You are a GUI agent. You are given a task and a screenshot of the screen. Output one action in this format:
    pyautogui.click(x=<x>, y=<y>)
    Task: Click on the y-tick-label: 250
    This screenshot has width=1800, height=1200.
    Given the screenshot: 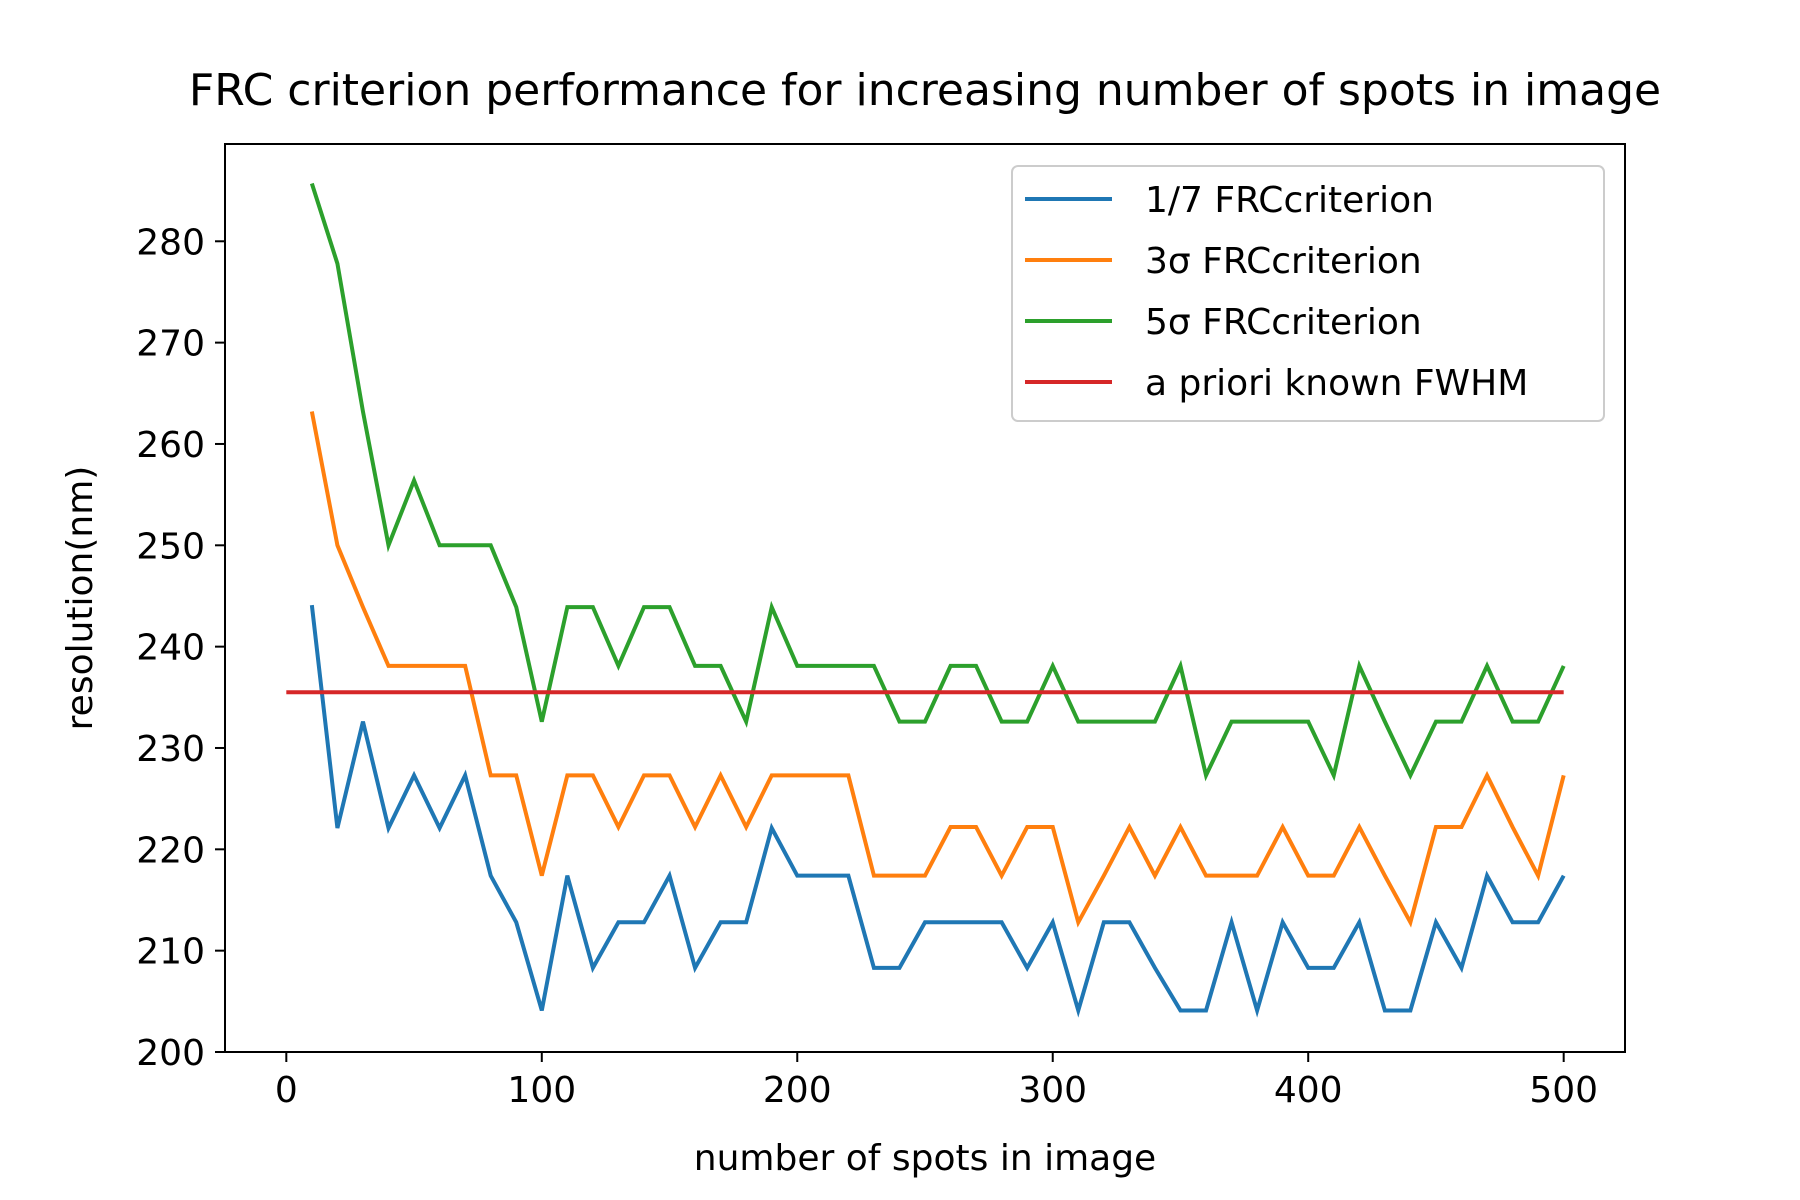 What is the action you would take?
    pyautogui.click(x=170, y=546)
    